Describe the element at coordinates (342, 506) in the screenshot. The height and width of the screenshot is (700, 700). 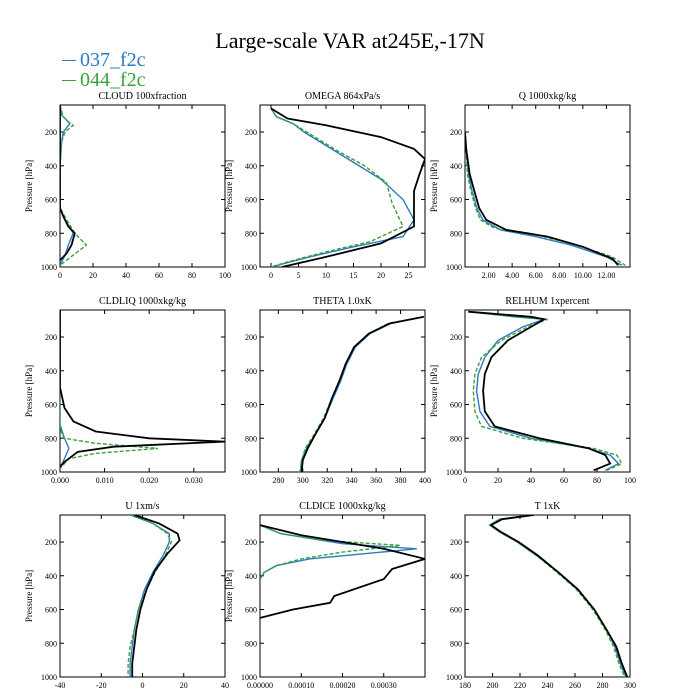
I see `panel-title: CLDICE 1000xkg/kg` at that location.